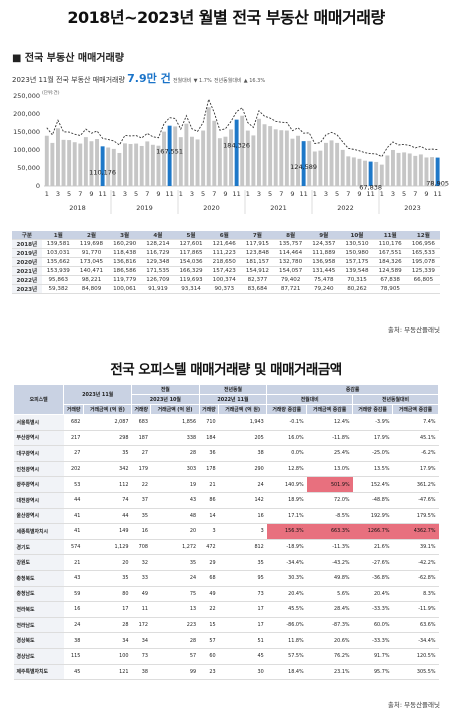 The image size is (452, 712). Describe the element at coordinates (372, 453) in the screenshot. I see `table-cell: -25.0%` at that location.